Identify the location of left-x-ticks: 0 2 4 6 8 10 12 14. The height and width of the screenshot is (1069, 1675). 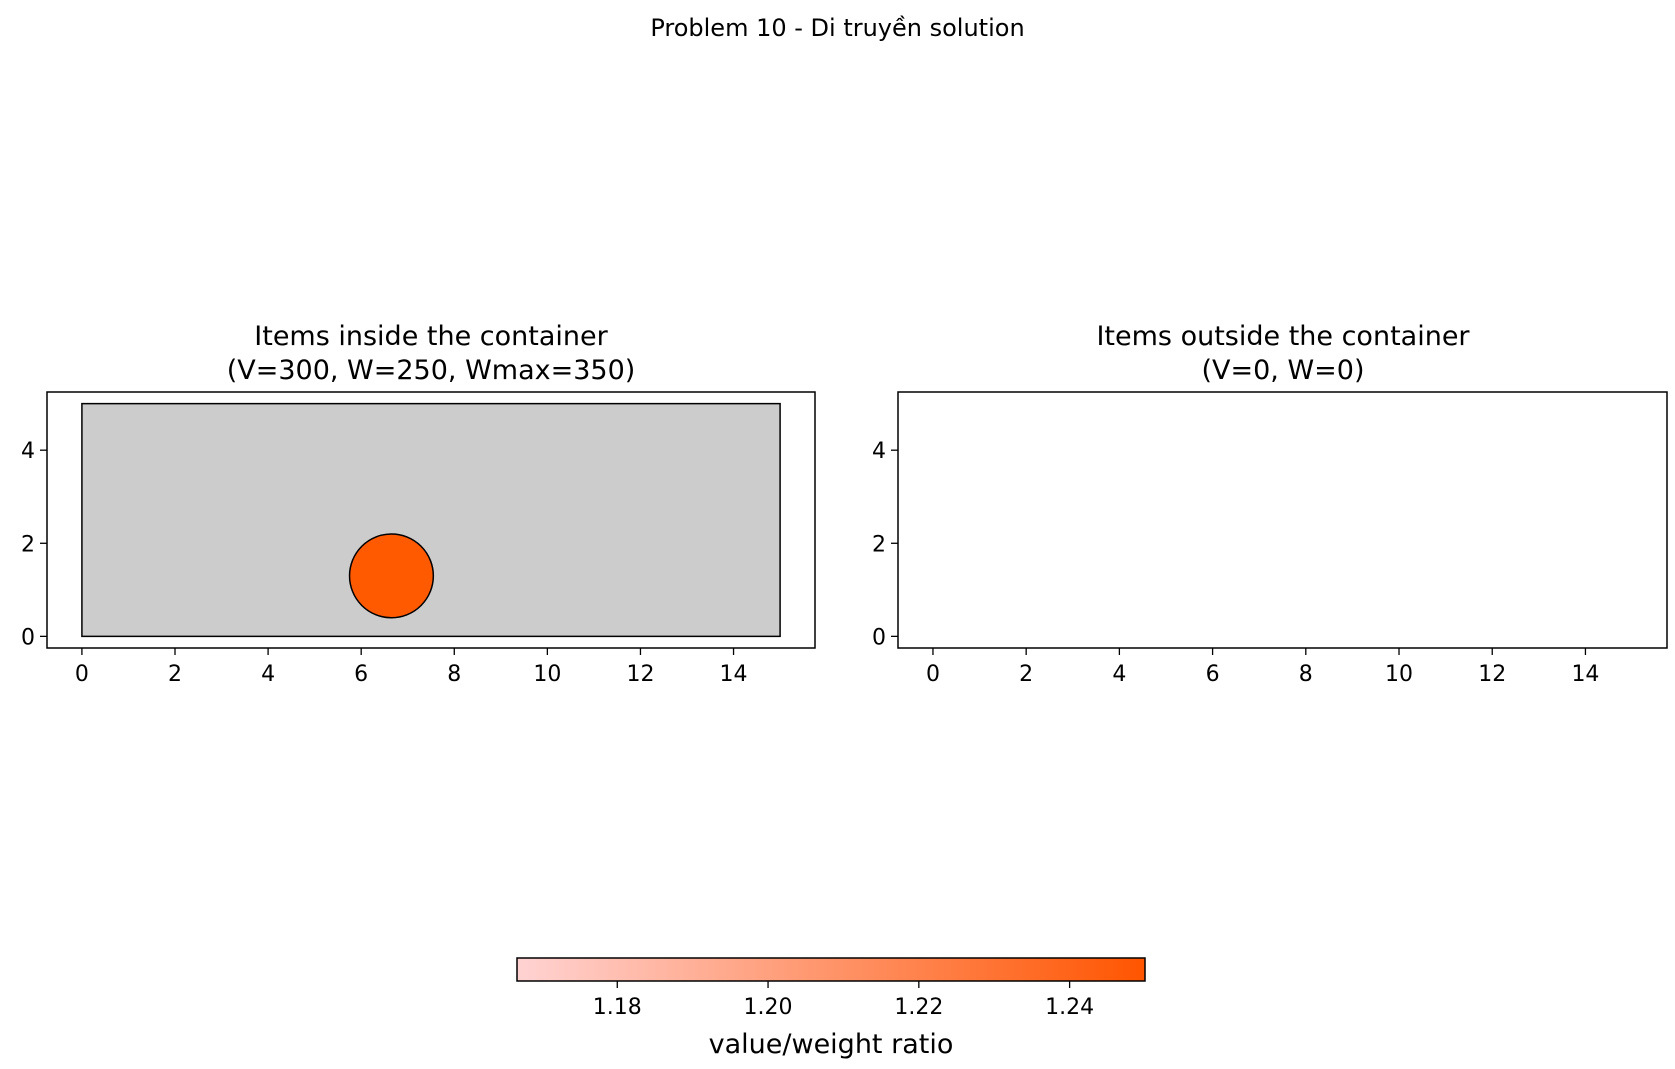
(411, 667).